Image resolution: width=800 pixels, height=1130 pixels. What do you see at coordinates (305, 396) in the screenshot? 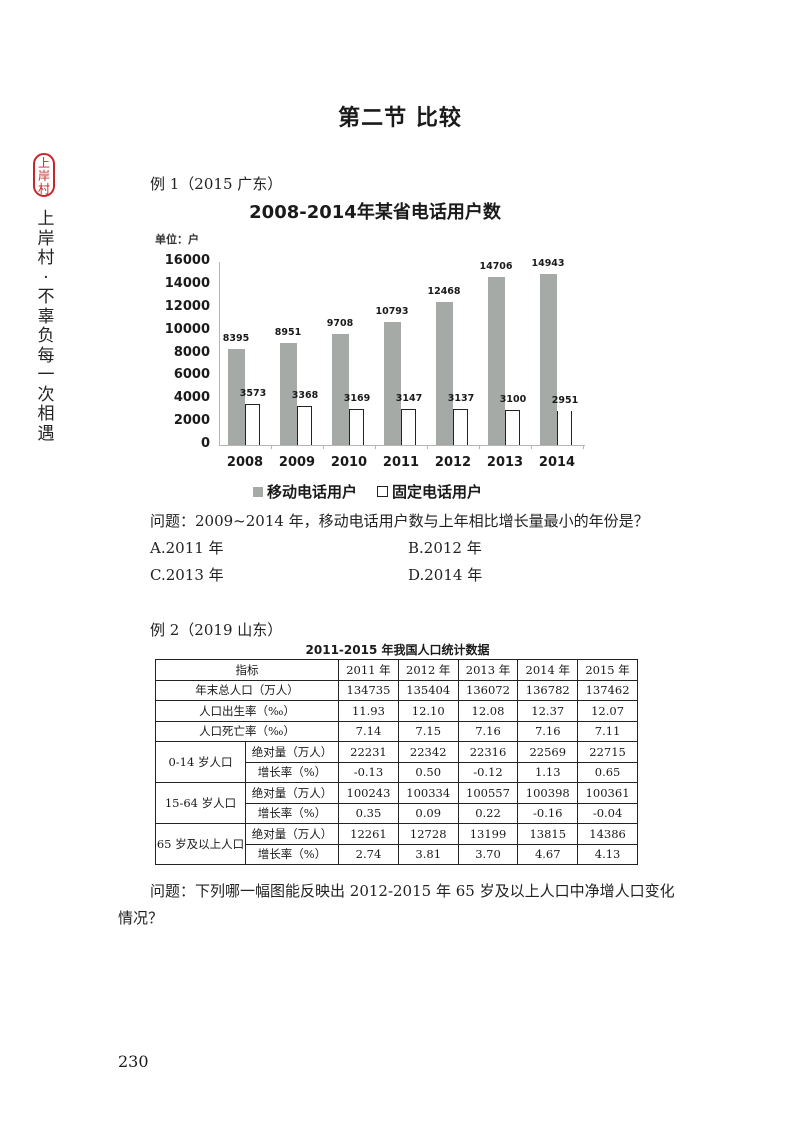
I see `data-label: 3368` at bounding box center [305, 396].